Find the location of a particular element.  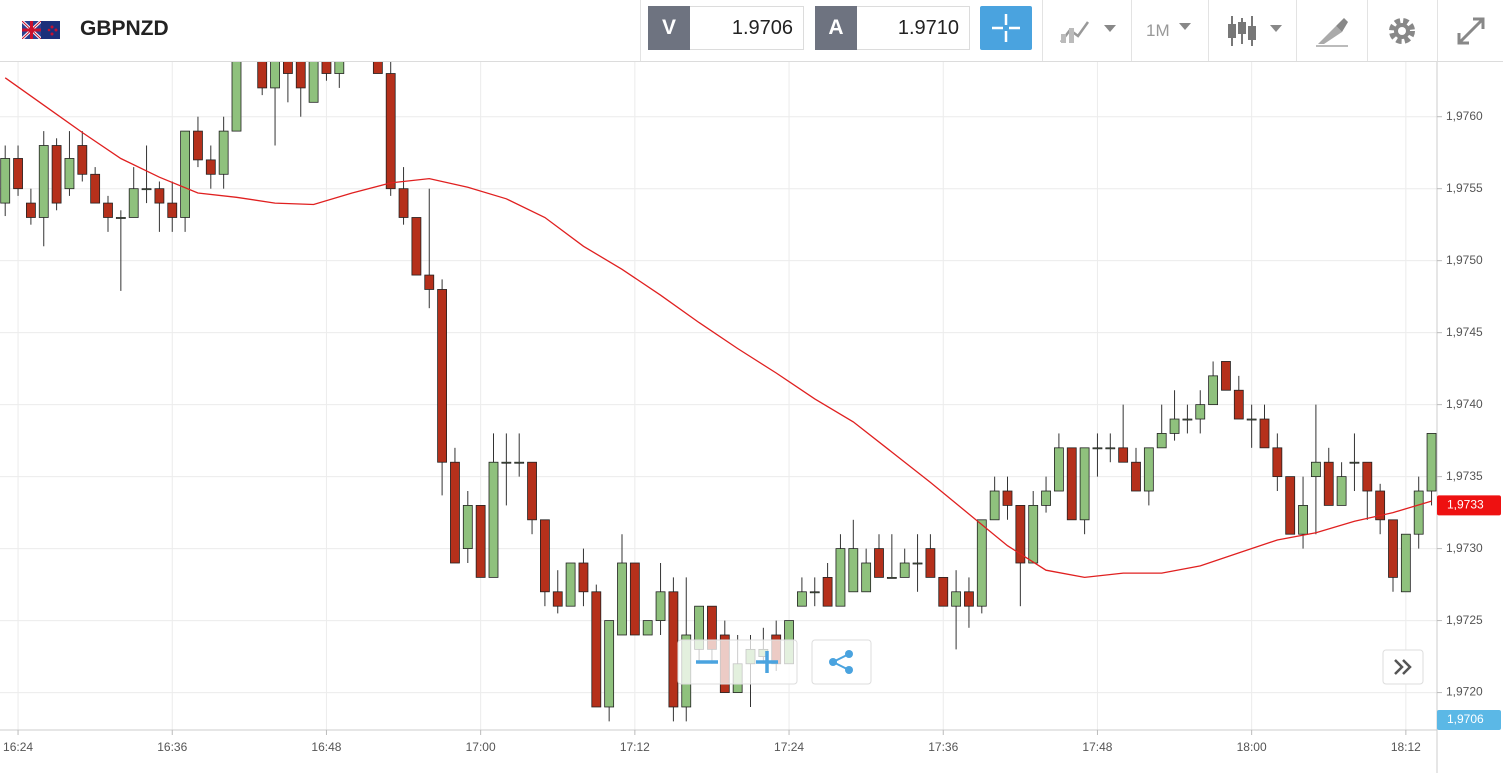

zoom-in-button is located at coordinates (767, 662).